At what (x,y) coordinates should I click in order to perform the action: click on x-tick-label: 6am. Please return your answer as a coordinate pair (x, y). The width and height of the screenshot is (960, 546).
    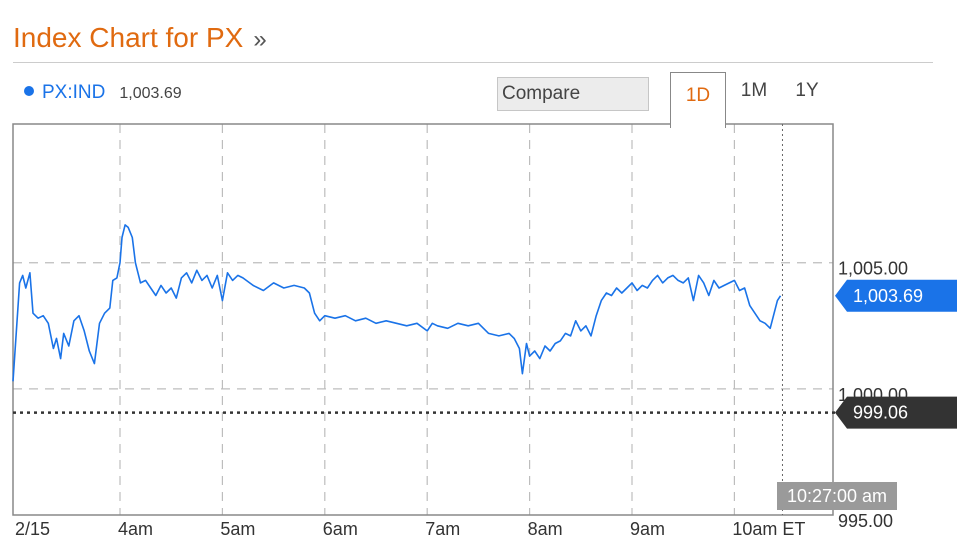
    Looking at the image, I should click on (340, 529).